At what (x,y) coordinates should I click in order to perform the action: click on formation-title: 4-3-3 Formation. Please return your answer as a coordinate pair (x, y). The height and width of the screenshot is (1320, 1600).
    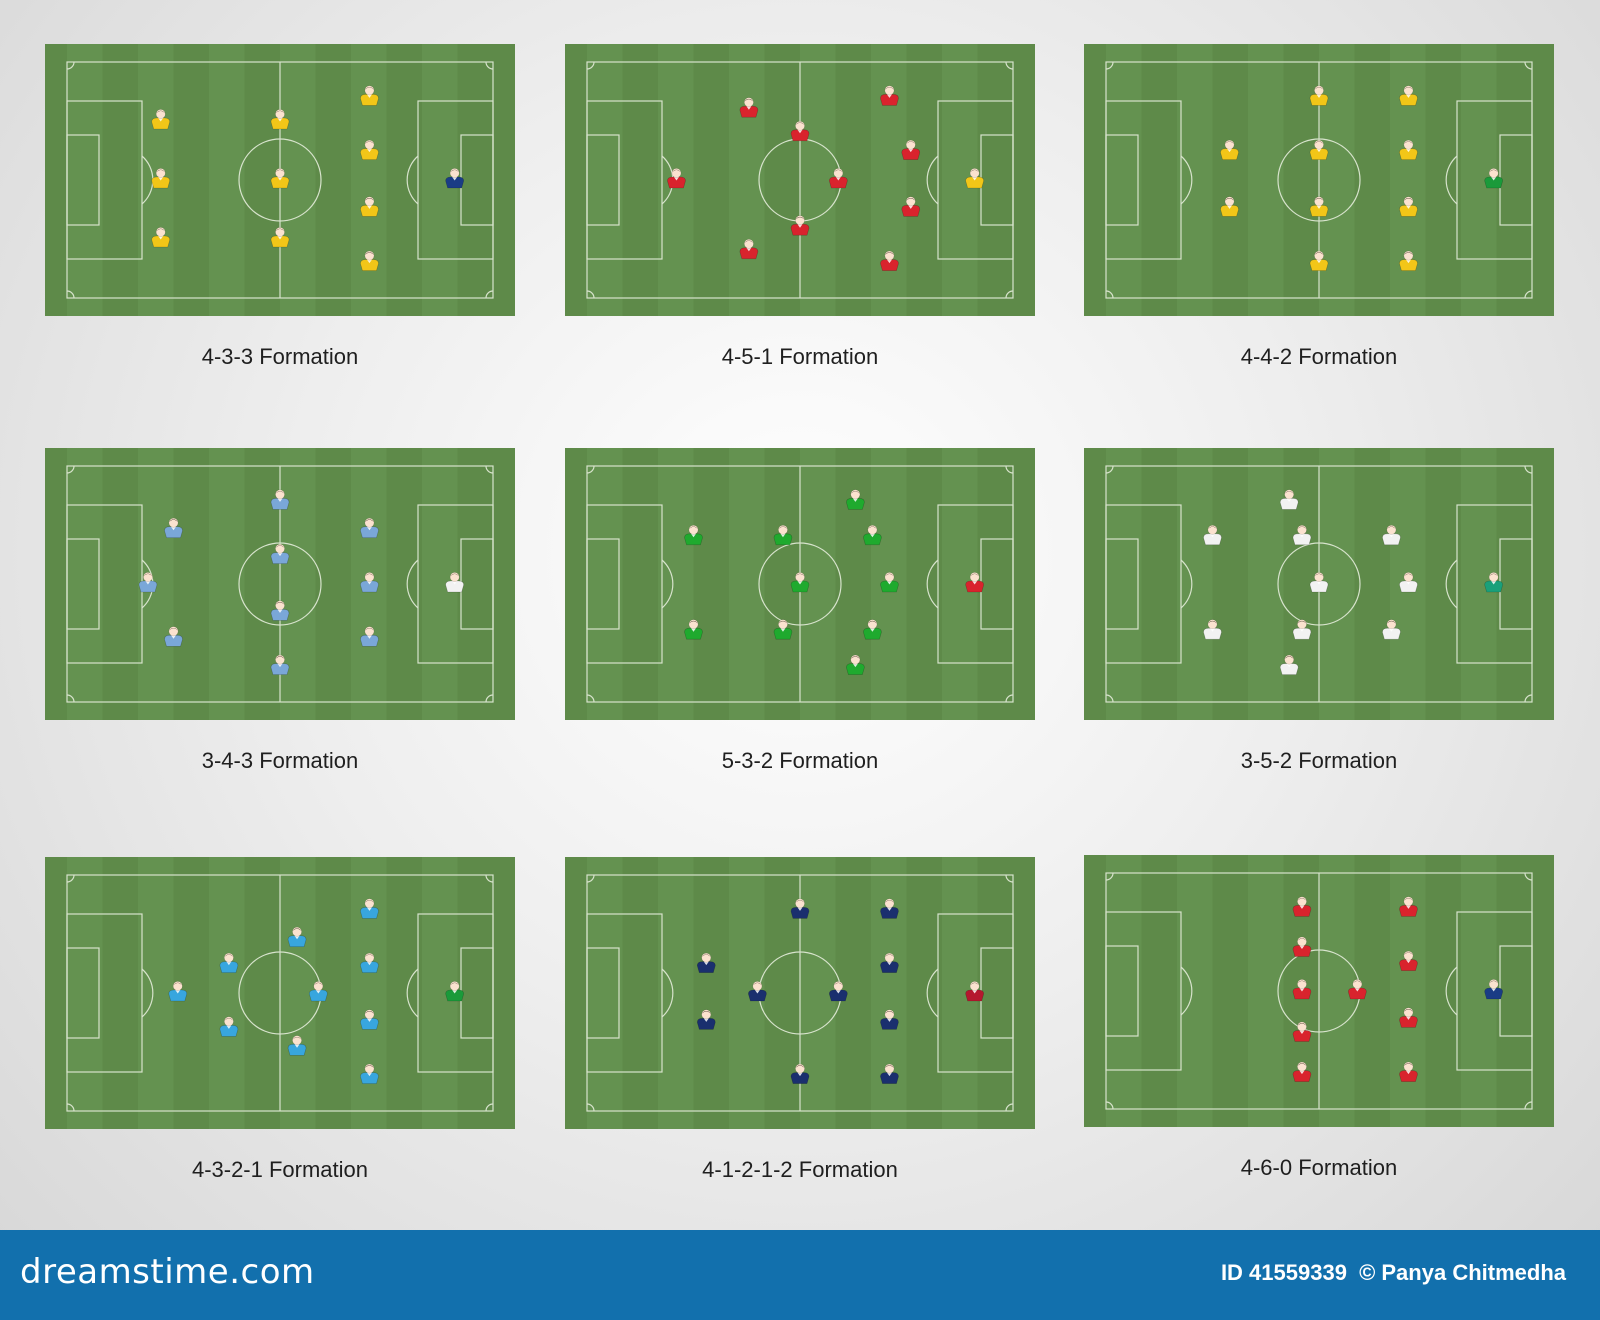
    Looking at the image, I should click on (280, 356).